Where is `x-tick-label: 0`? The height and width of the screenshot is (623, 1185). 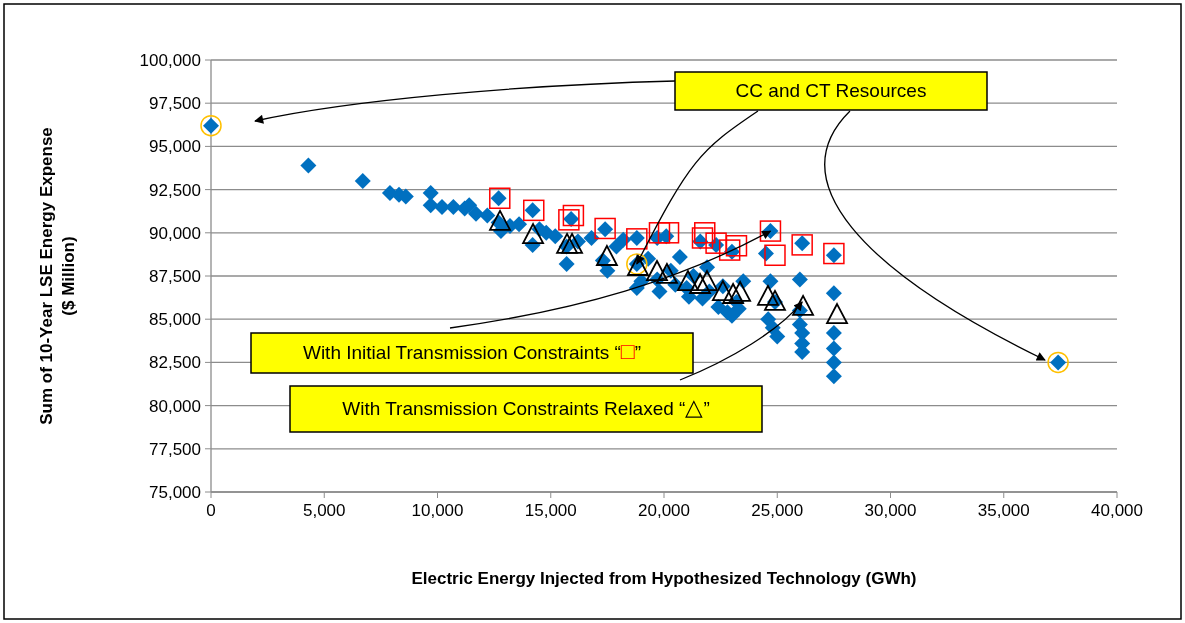 x-tick-label: 0 is located at coordinates (211, 510).